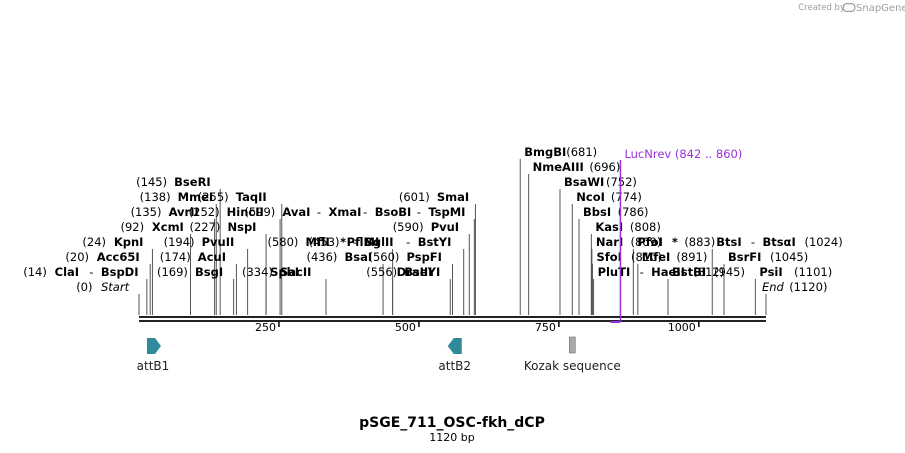 Image resolution: width=905 pixels, height=453 pixels. What do you see at coordinates (80, 272) in the screenshot?
I see `site-label-14-clai-bspdi: (14) ClaI - BspDI` at bounding box center [80, 272].